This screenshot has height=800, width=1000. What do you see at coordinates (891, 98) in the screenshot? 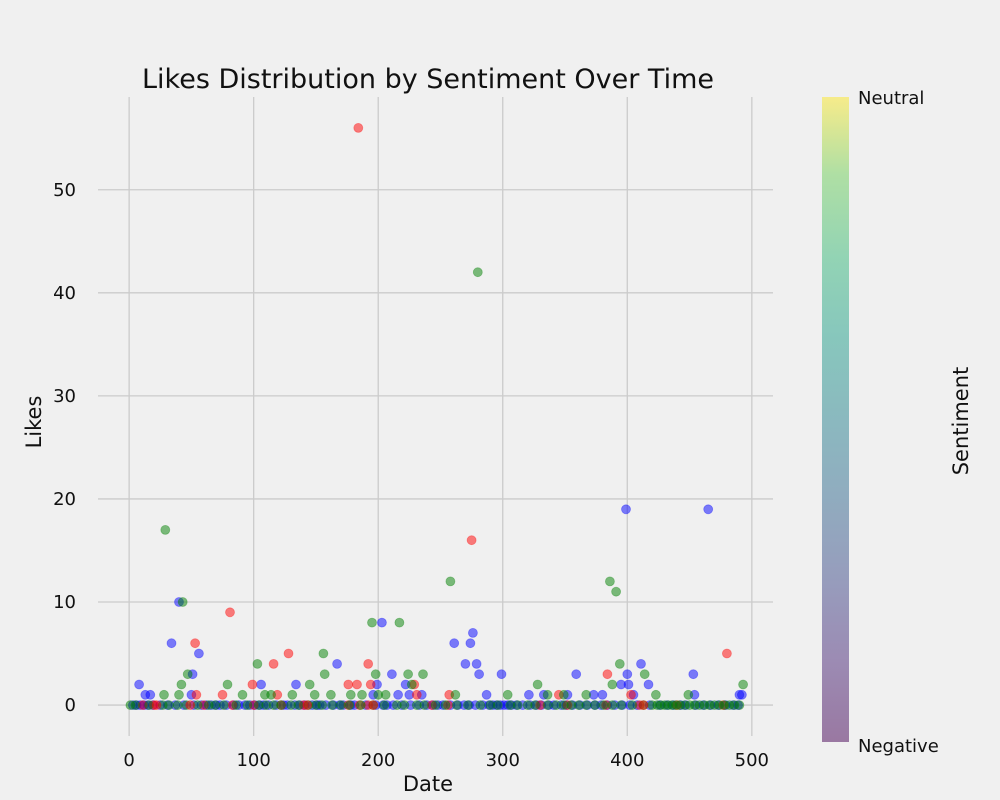
I see `colorbar-max-label: Neutral` at bounding box center [891, 98].